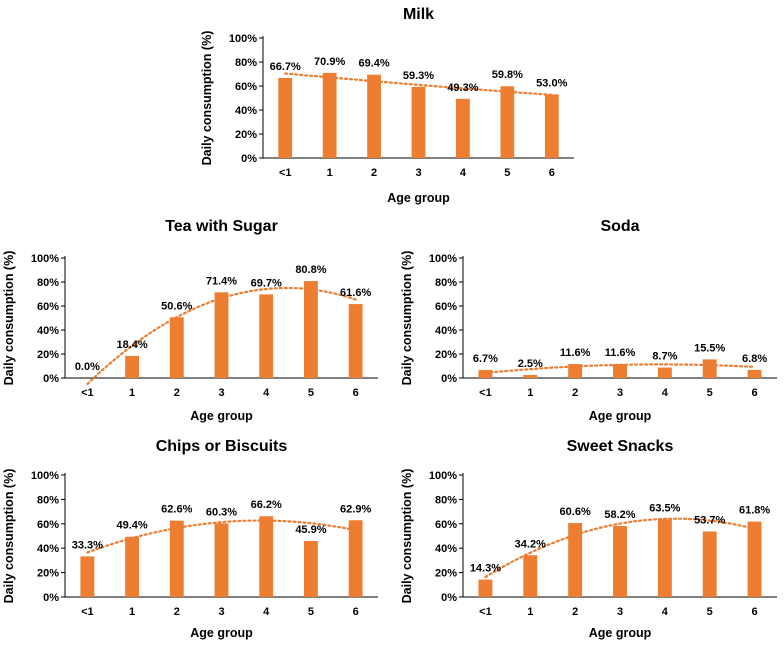  Describe the element at coordinates (619, 515) in the screenshot. I see `data-label: 58.2%` at that location.